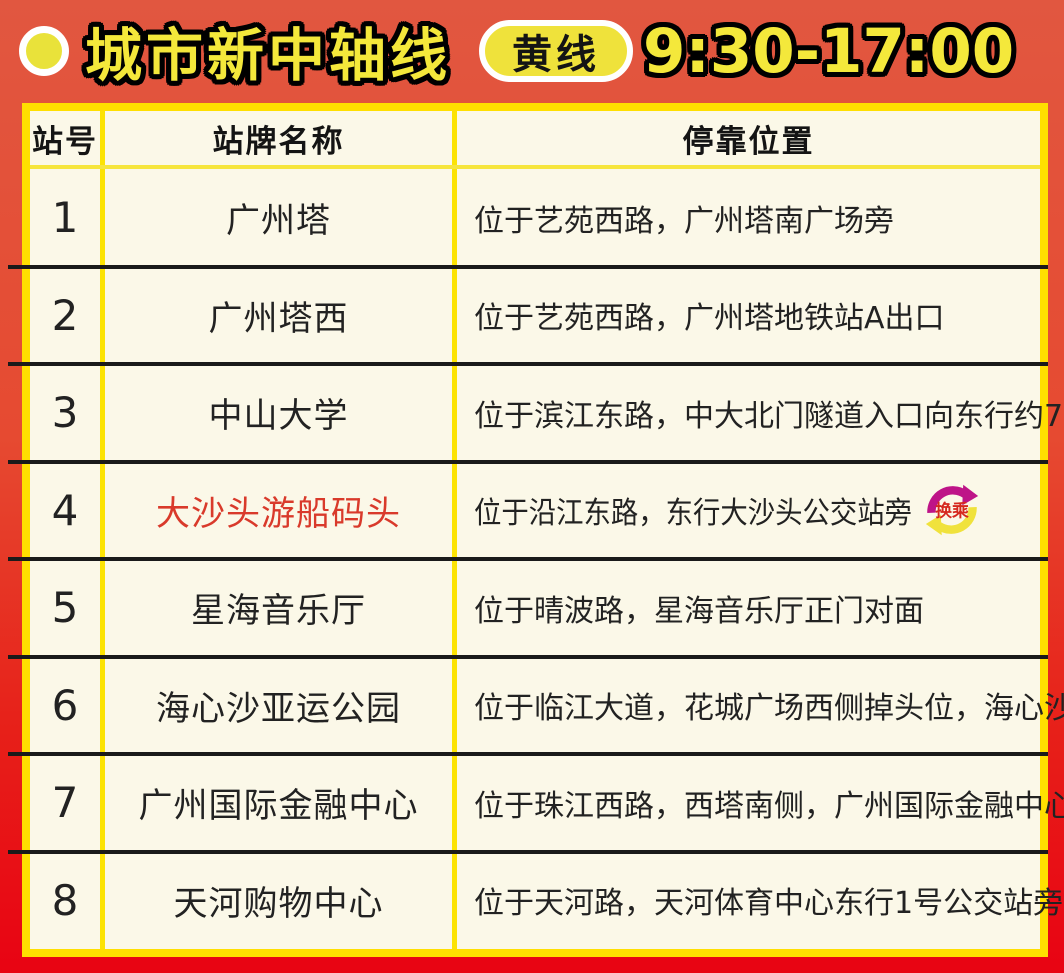  What do you see at coordinates (709, 319) in the screenshot?
I see `stop-location-text: 位于艺苑西路，广州塔地铁站A出口` at bounding box center [709, 319].